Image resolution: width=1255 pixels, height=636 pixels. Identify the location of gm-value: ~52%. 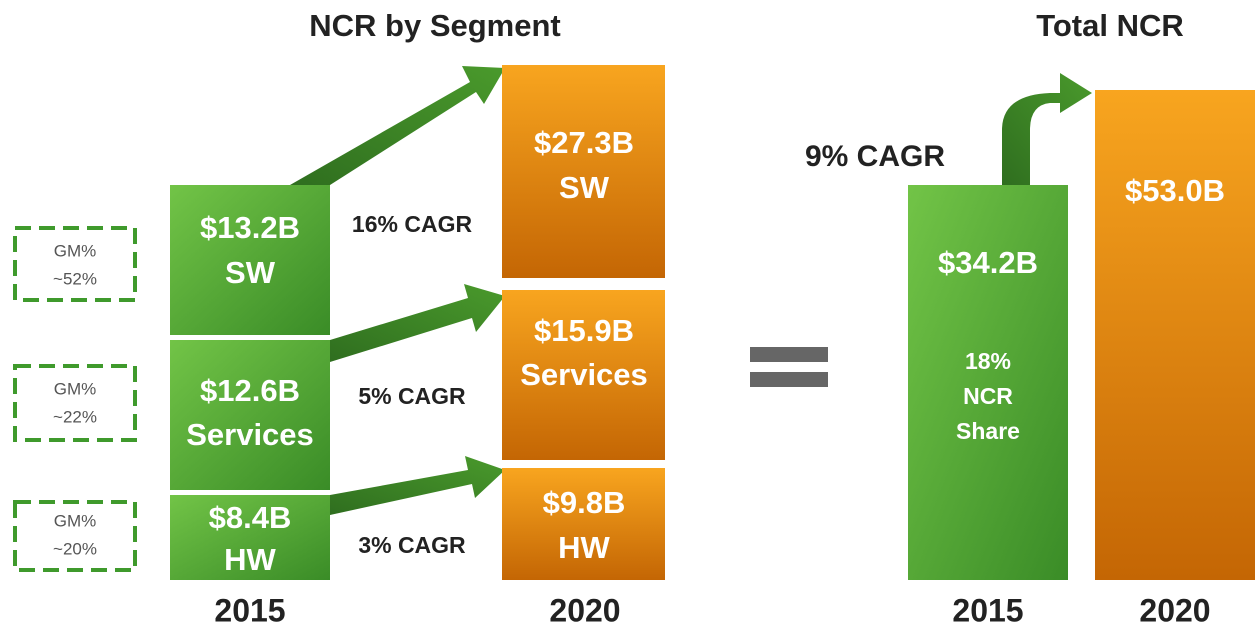
(75, 278).